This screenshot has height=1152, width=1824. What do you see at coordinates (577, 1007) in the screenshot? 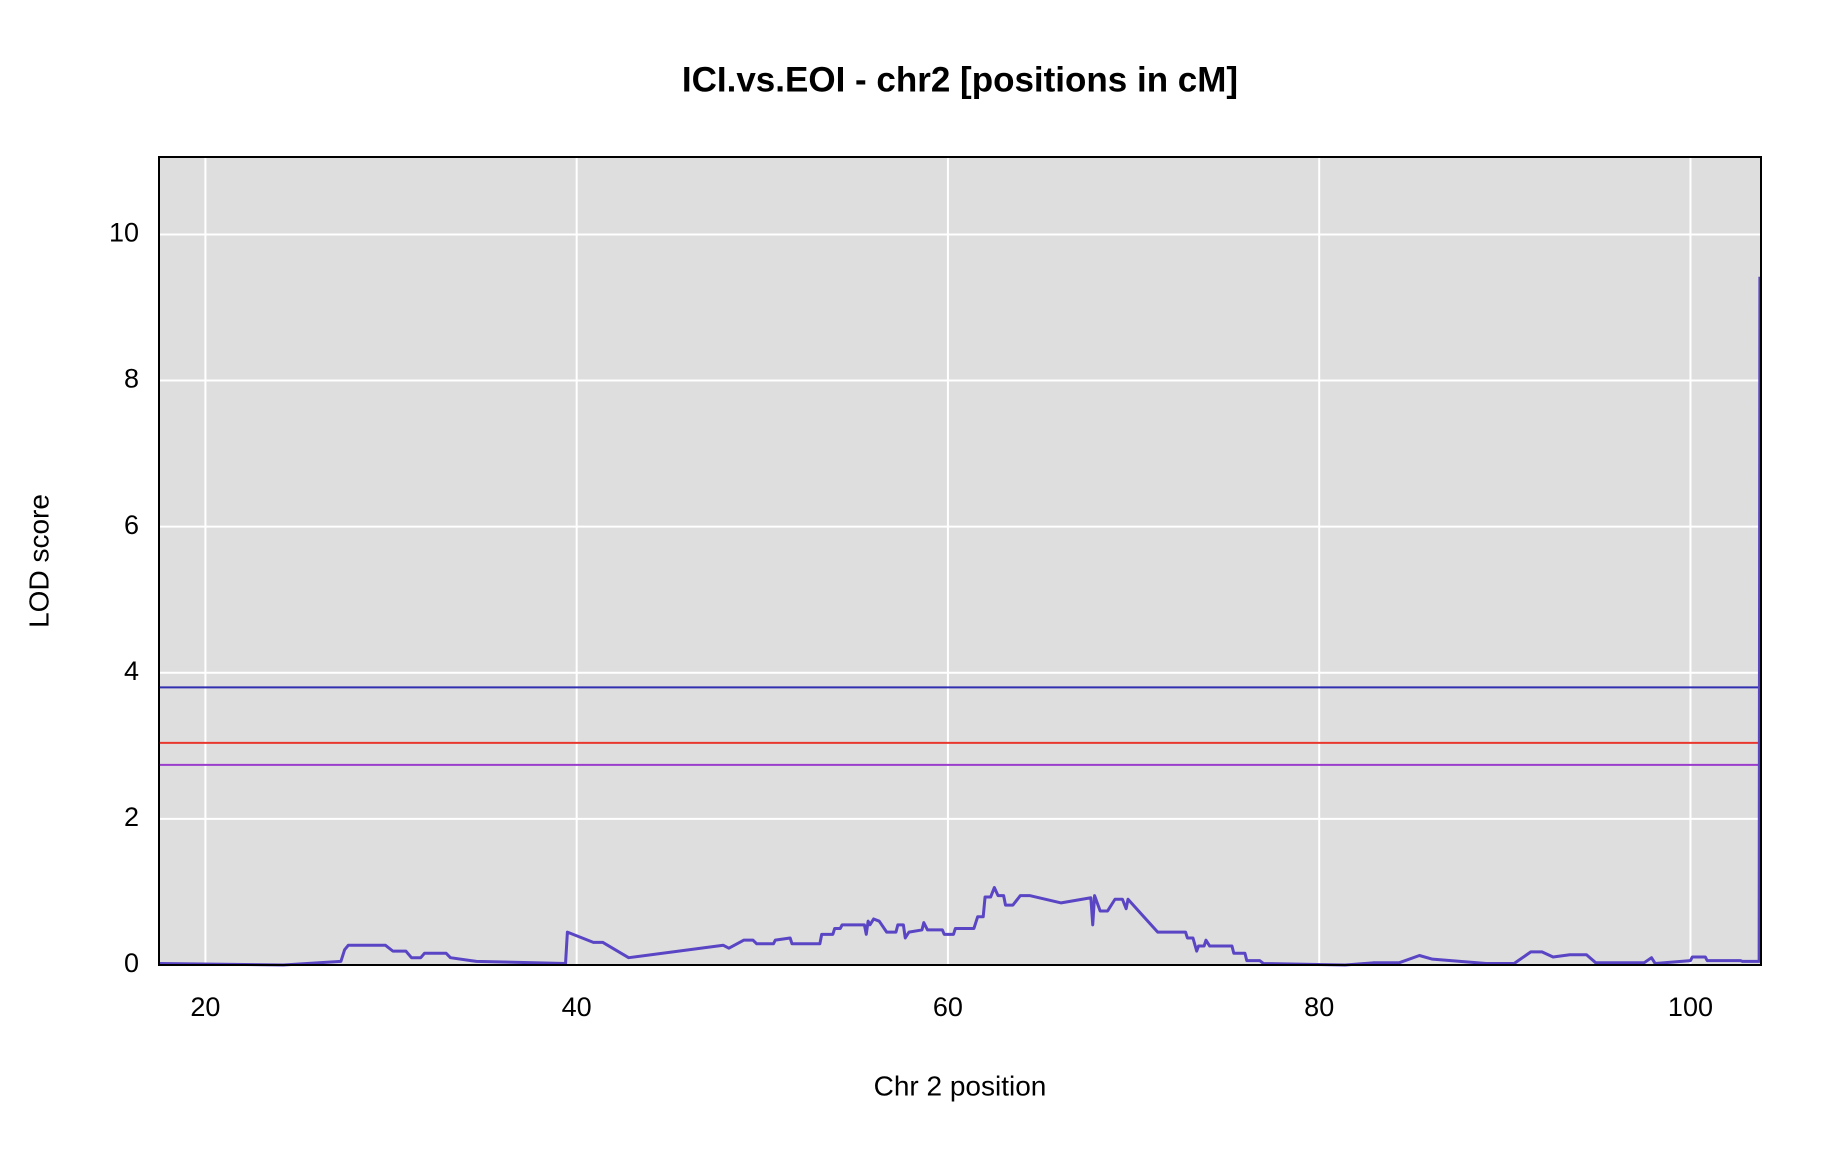
I see `x-tick-label: 40` at bounding box center [577, 1007].